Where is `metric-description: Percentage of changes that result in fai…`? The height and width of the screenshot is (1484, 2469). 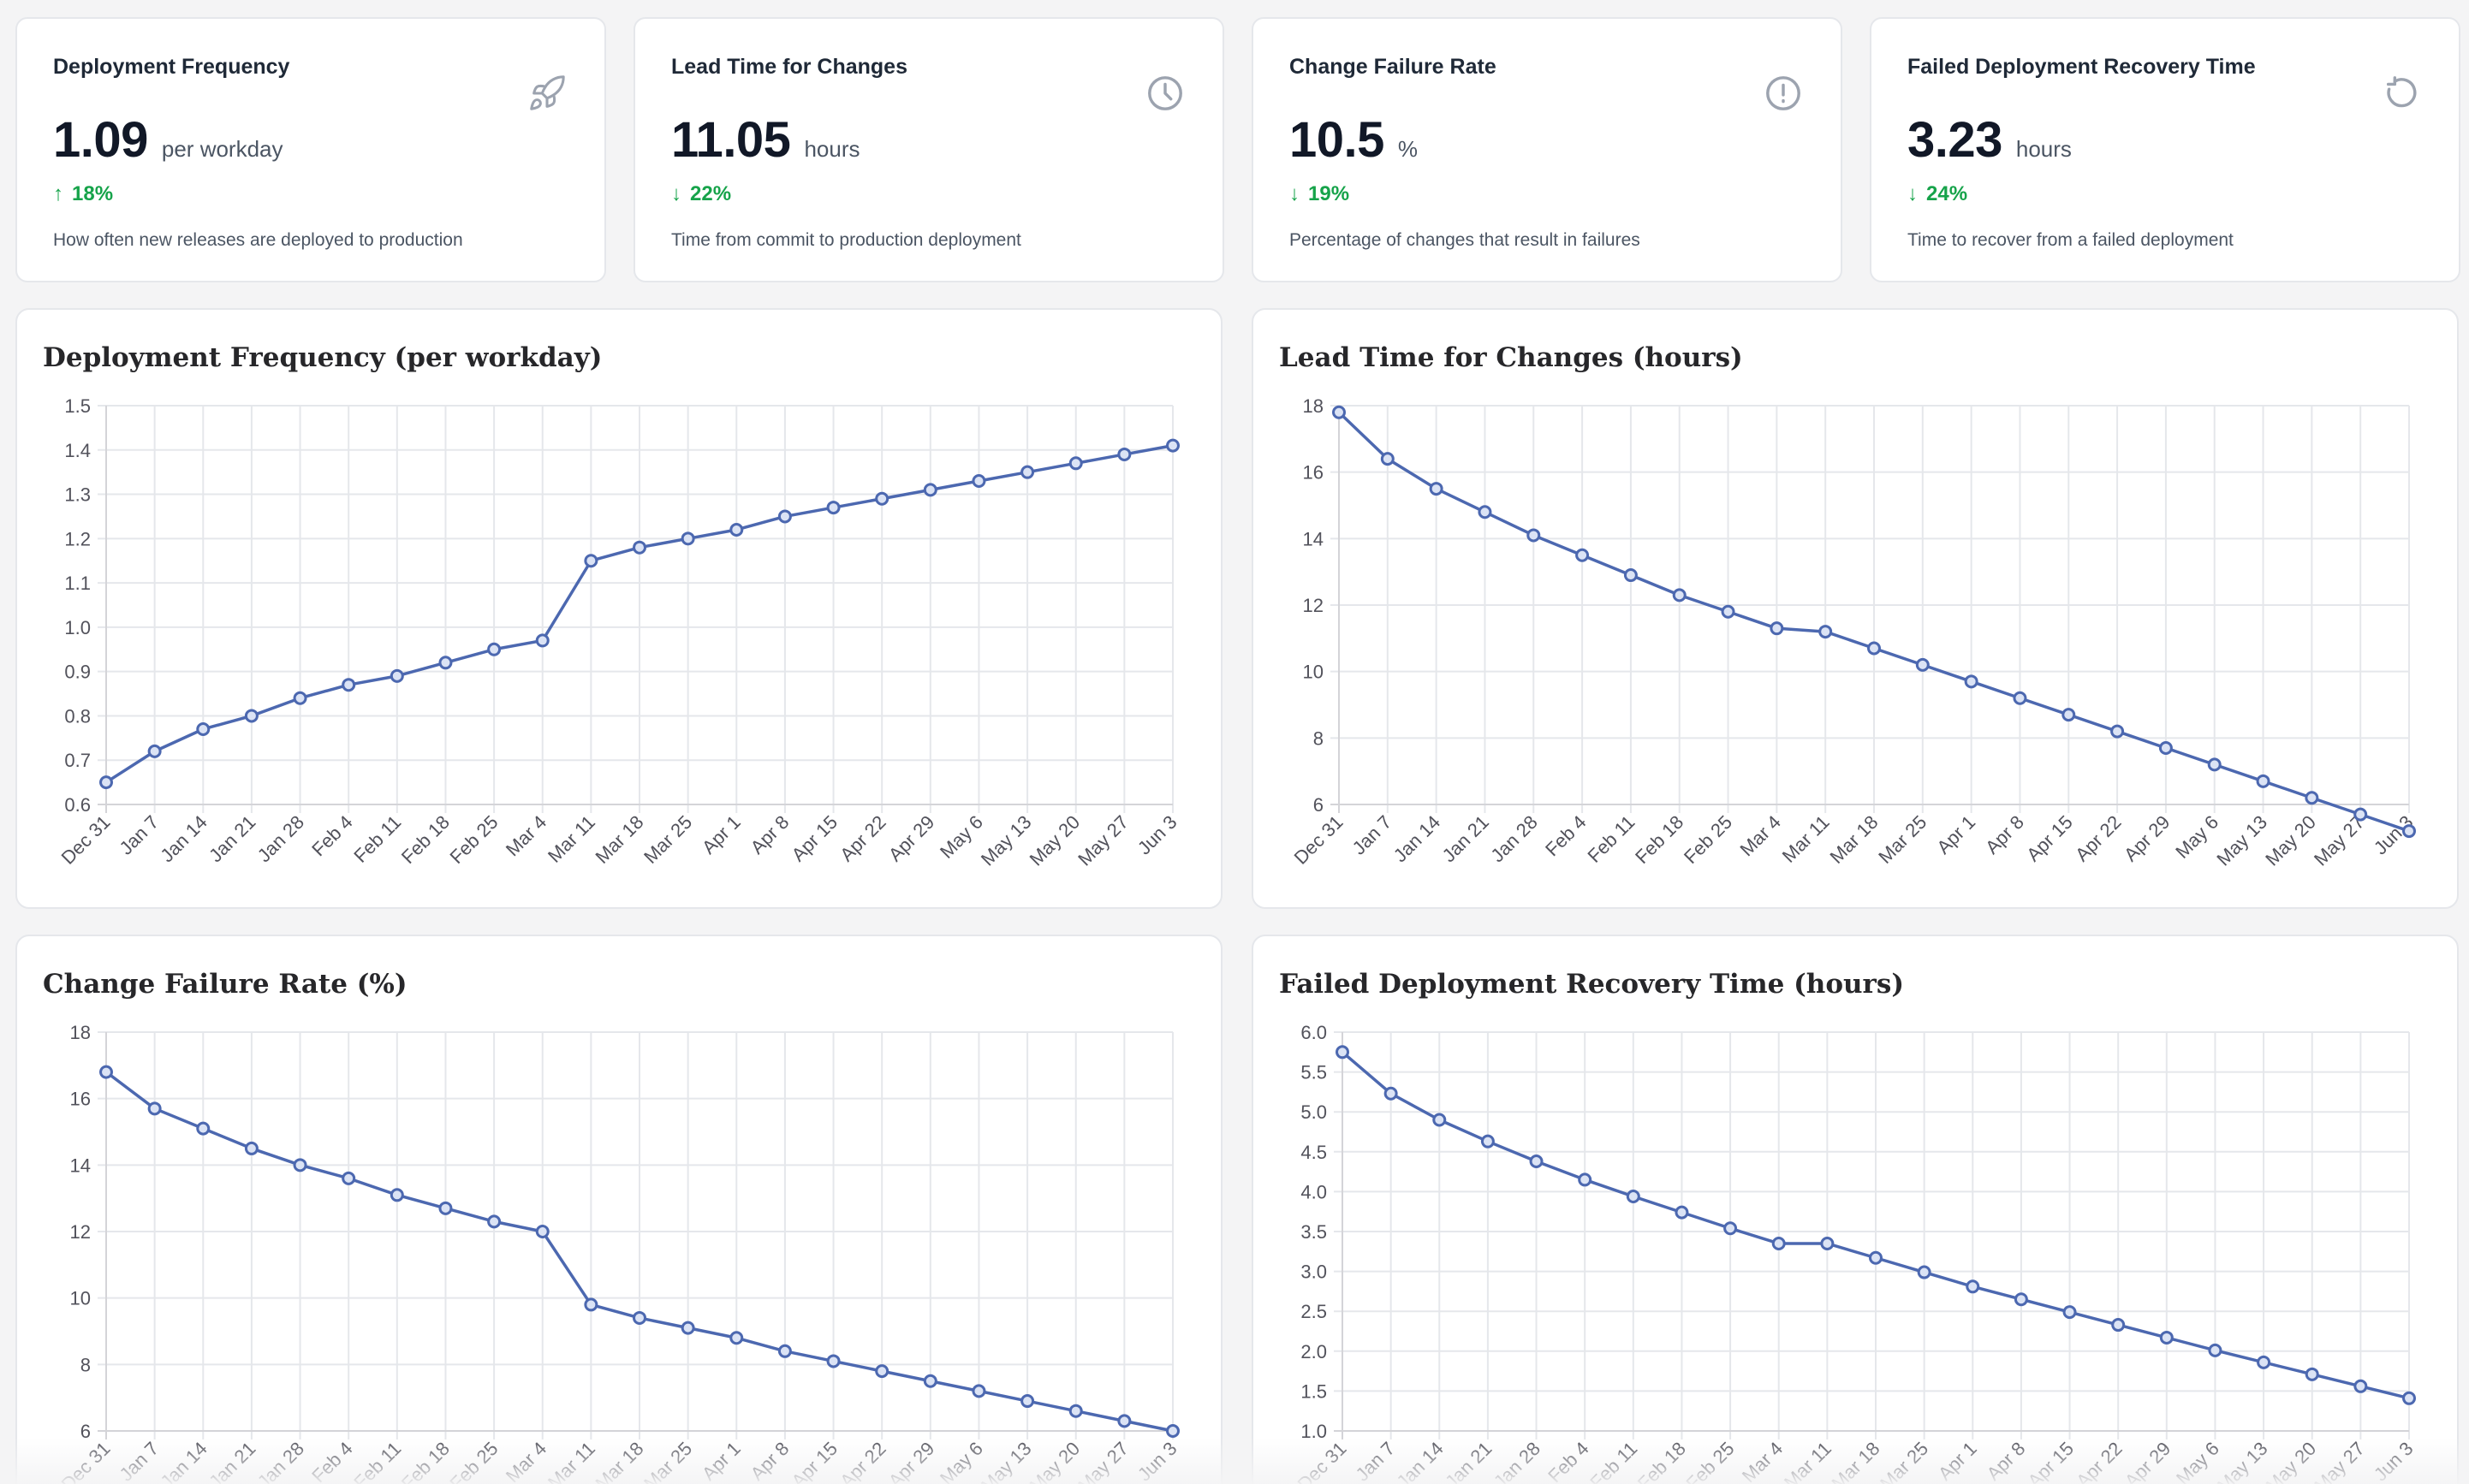
metric-description: Percentage of changes that result in fai… is located at coordinates (1465, 240).